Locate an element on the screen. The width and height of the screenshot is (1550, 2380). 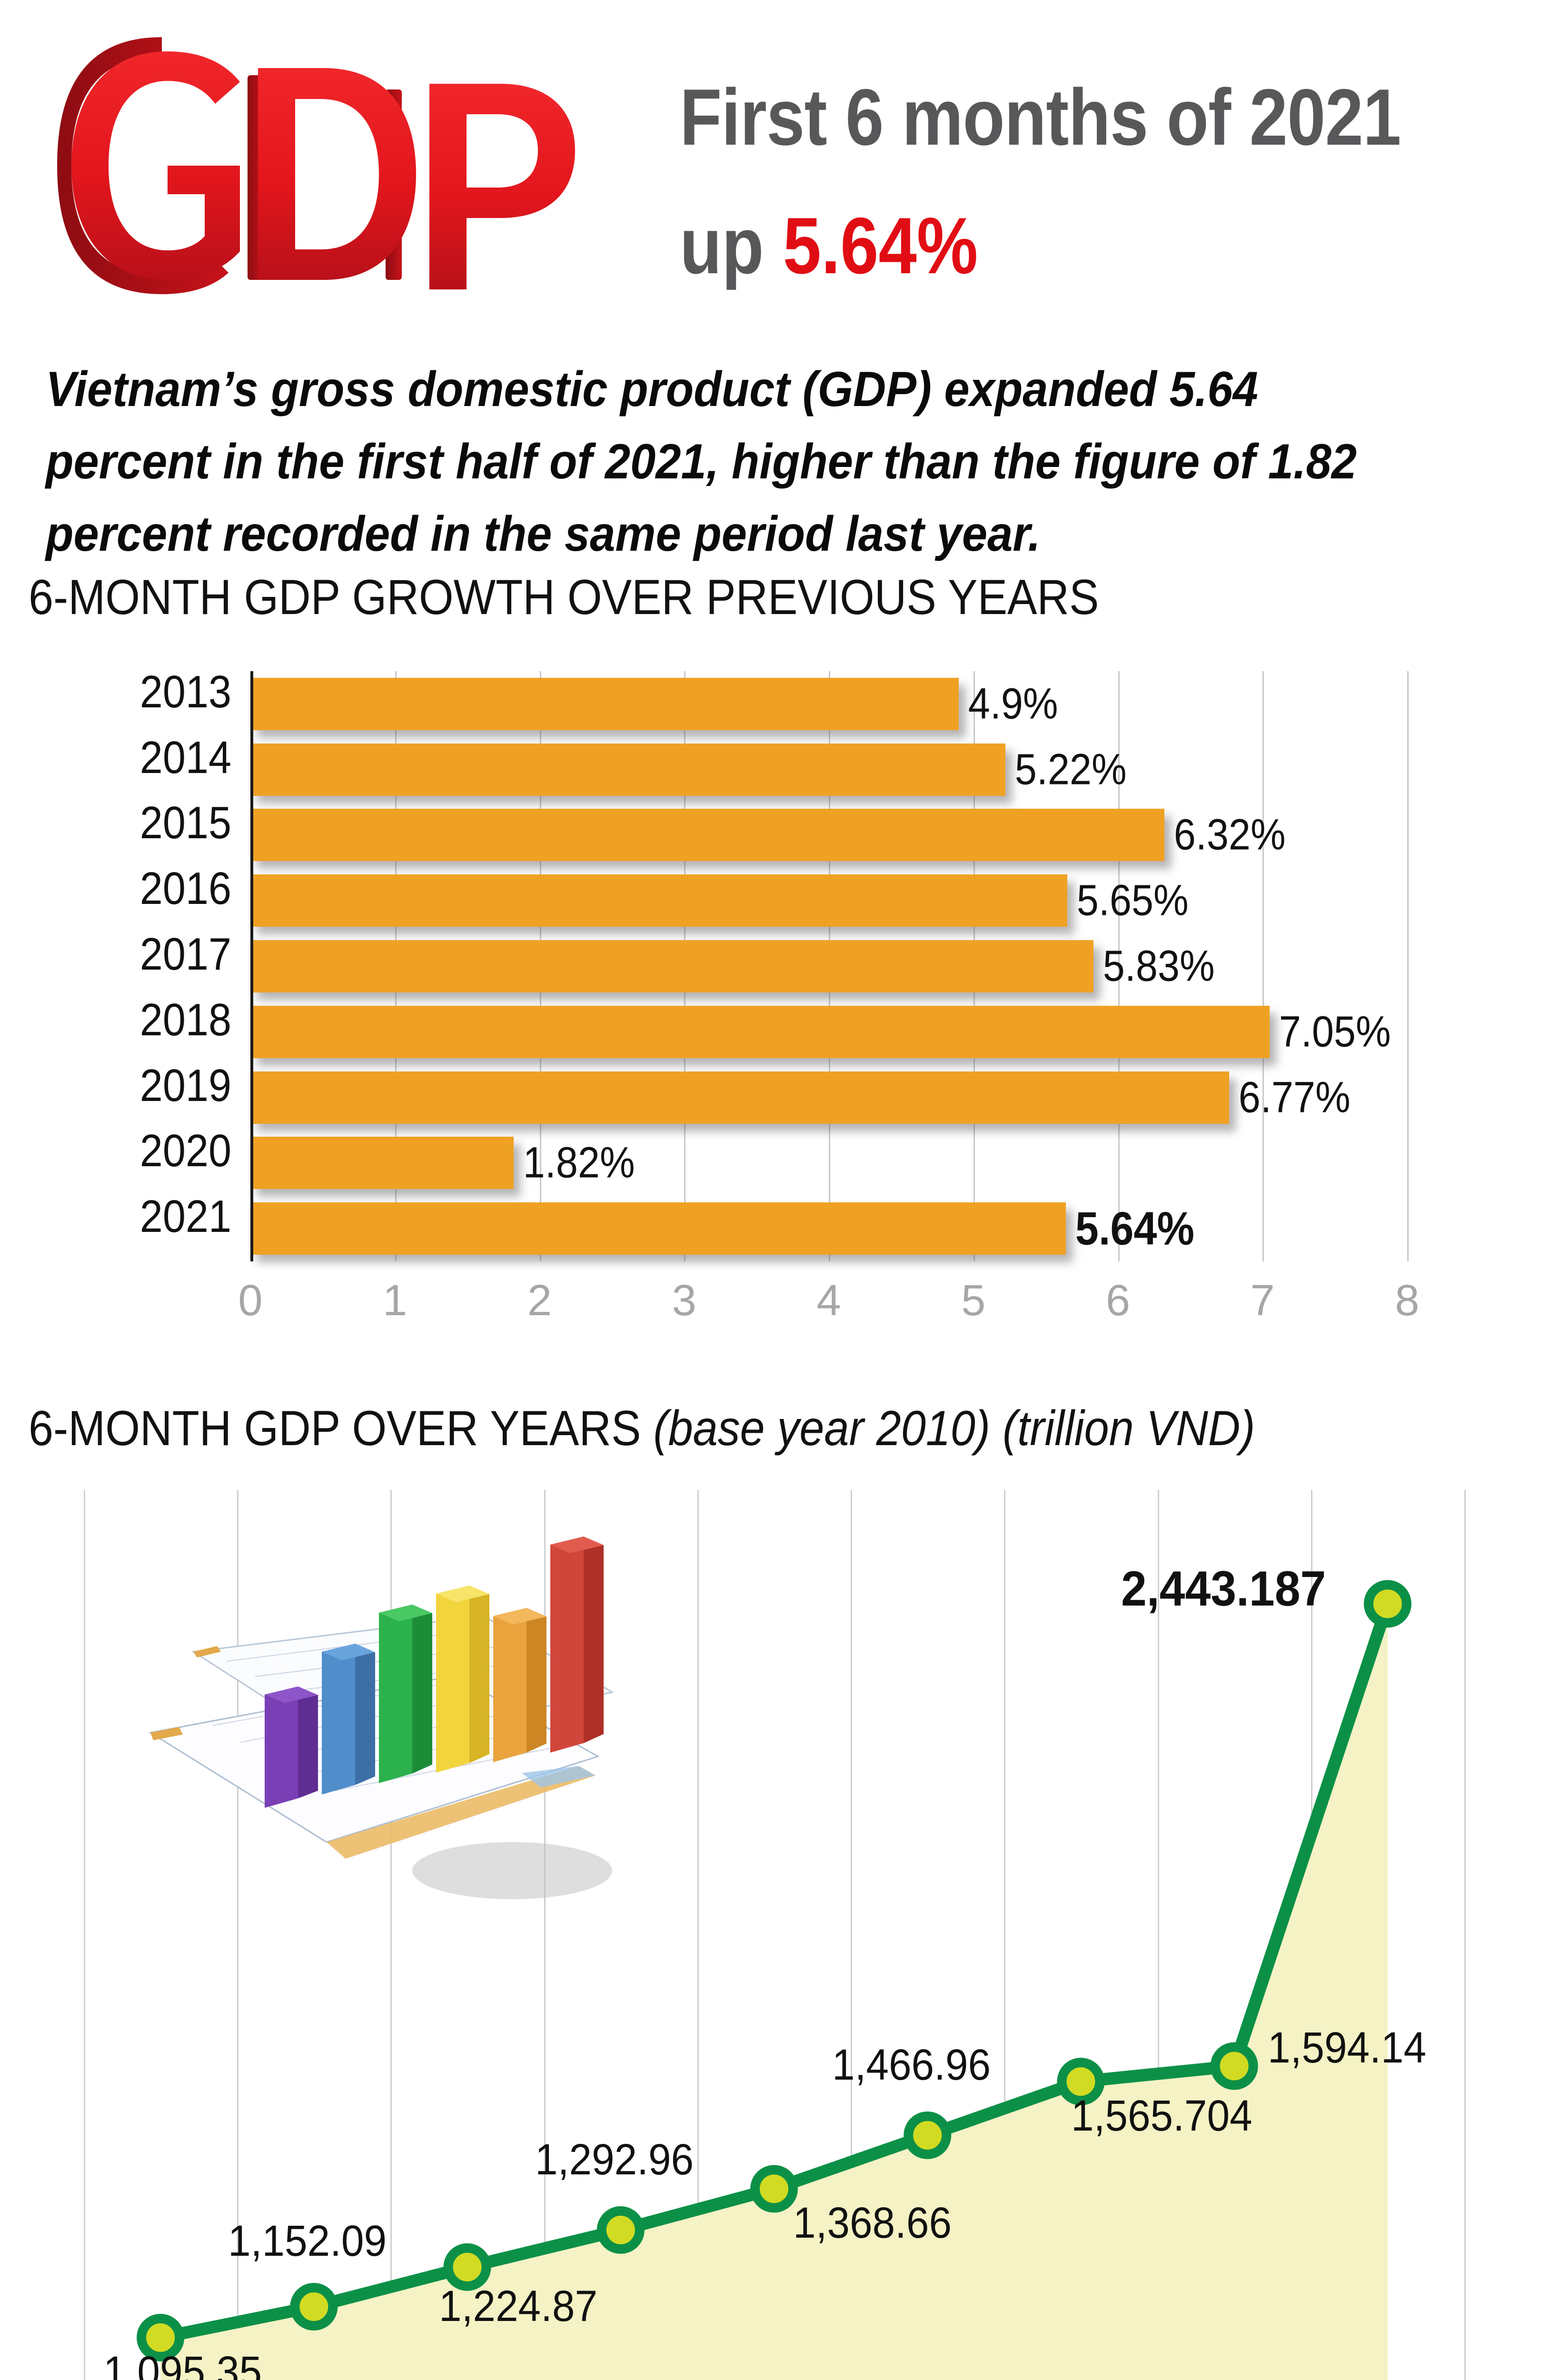
bar-chart-category-label: 2016 is located at coordinates (185, 888).